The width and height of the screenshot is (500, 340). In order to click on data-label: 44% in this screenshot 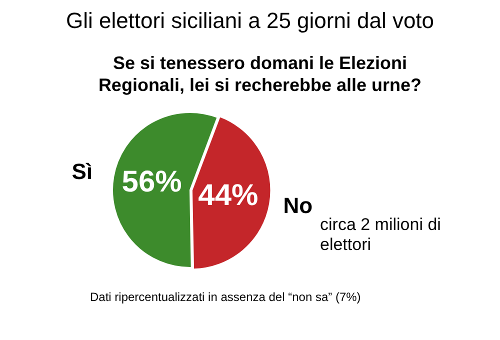, I will do `click(228, 195)`.